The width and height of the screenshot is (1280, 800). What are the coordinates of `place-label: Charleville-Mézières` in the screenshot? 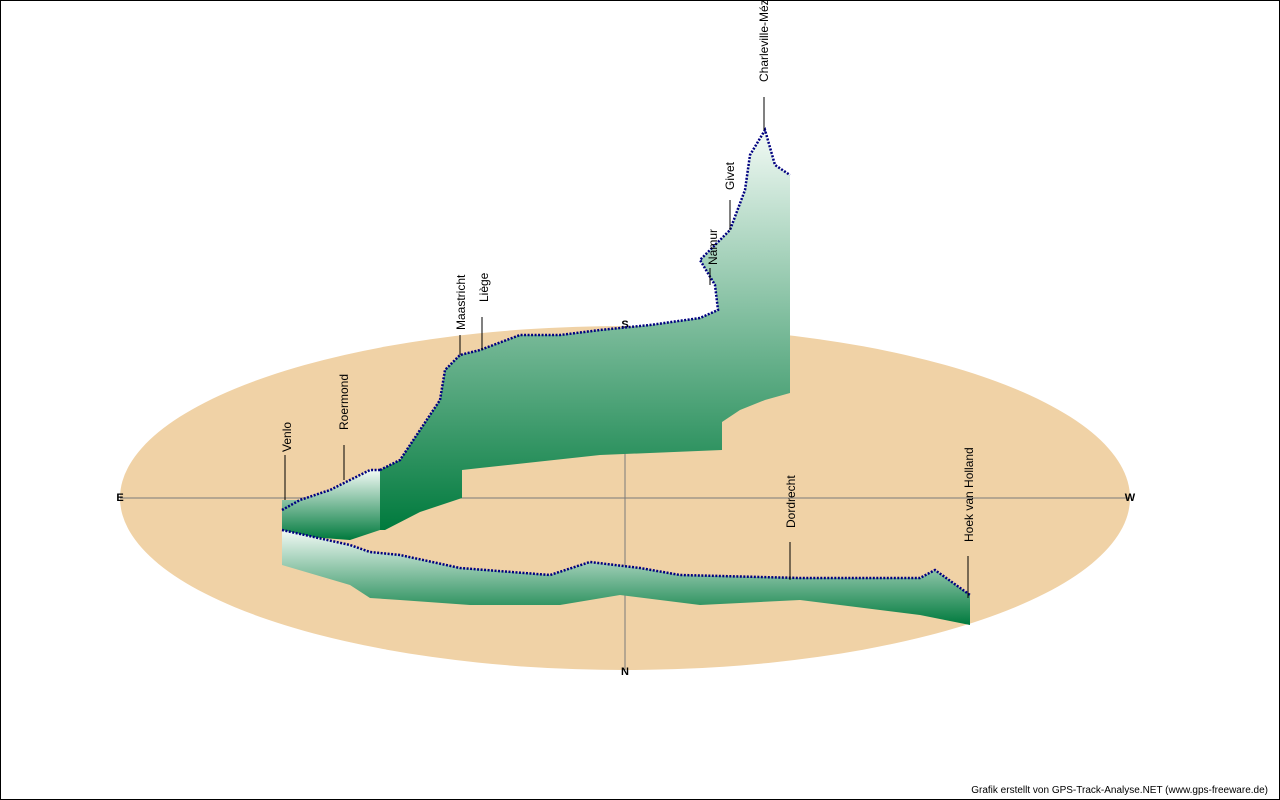 It's located at (764, 41).